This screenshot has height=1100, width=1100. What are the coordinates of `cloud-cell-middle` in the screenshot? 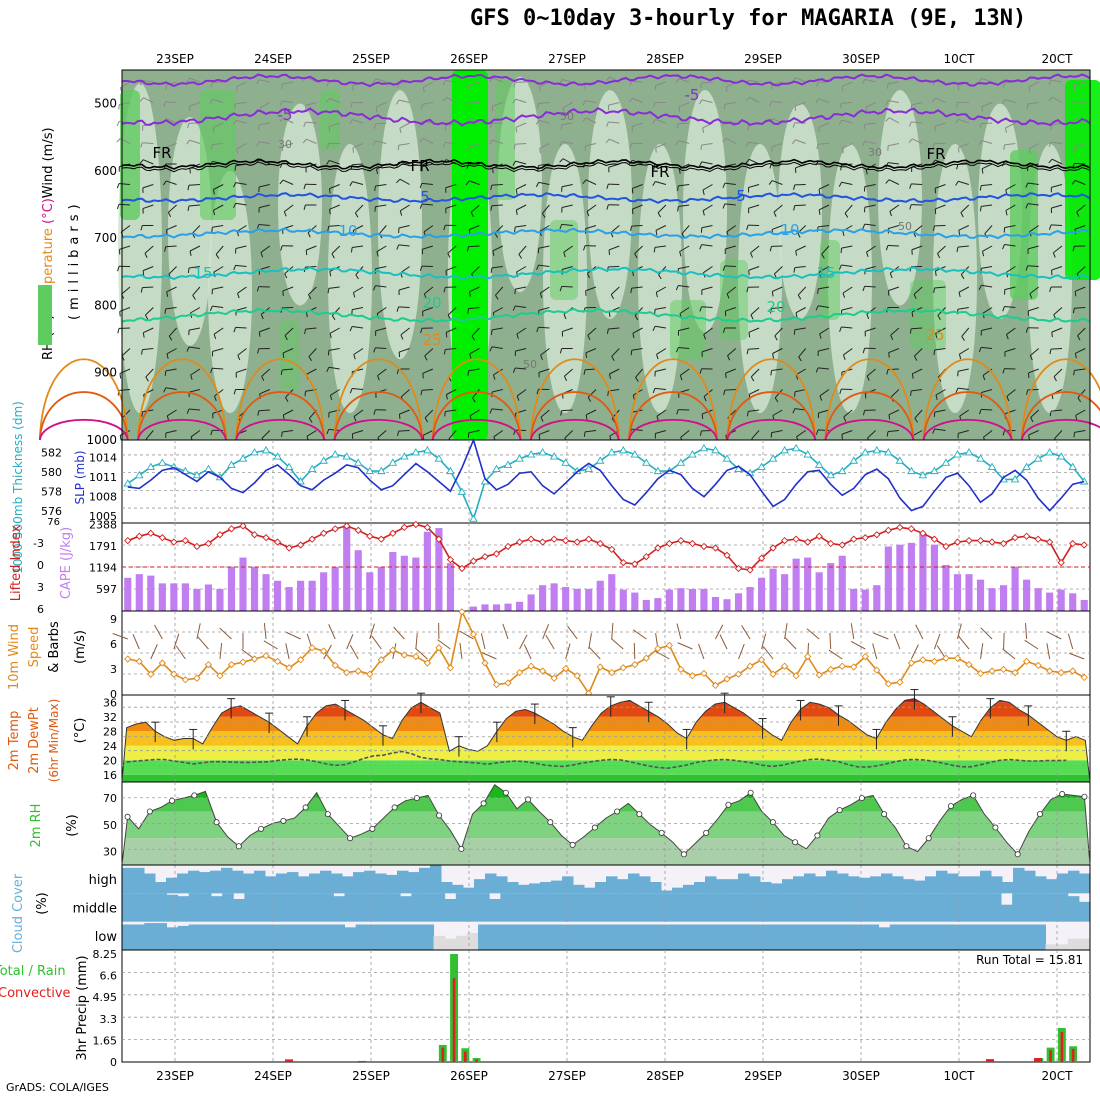 It's located at (984, 907).